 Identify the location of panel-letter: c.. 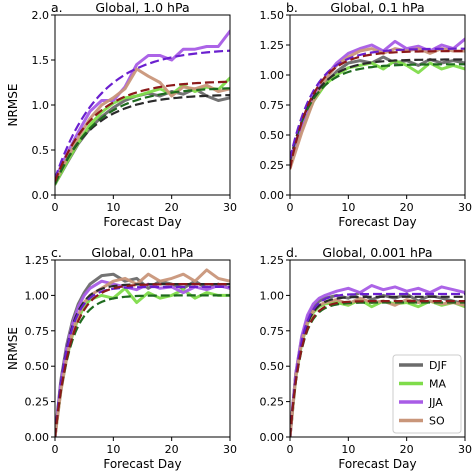
(56, 252).